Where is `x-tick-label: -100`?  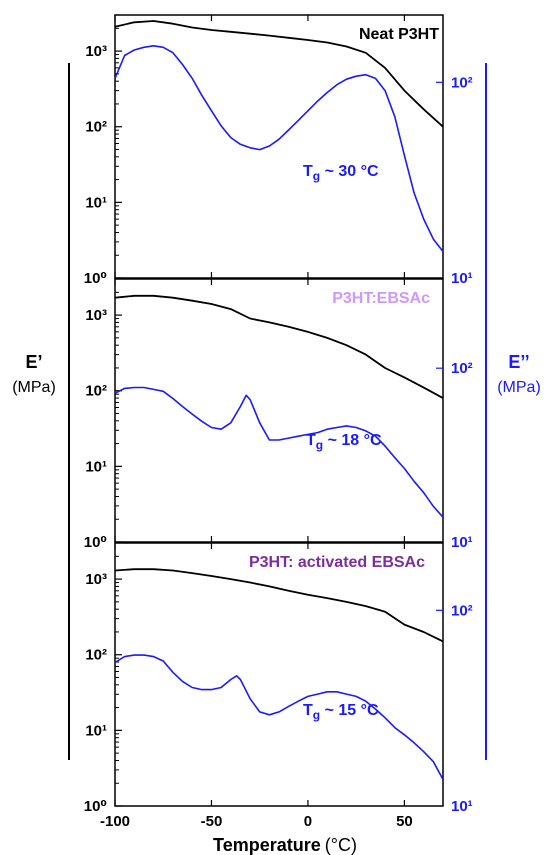
x-tick-label: -100 is located at coordinates (115, 821).